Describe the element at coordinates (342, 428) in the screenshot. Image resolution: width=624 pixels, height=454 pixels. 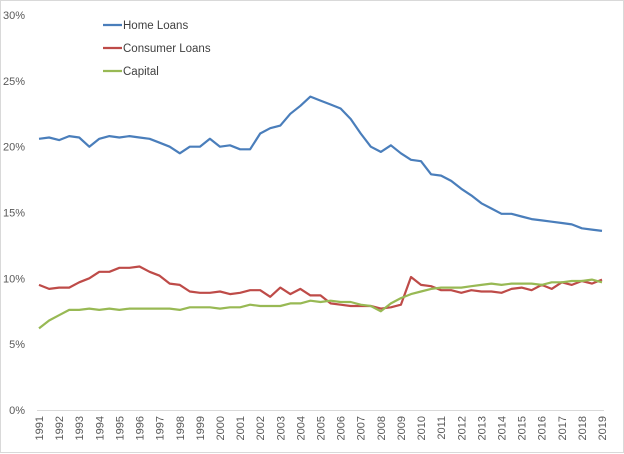
I see `x-tick-label: 2006` at that location.